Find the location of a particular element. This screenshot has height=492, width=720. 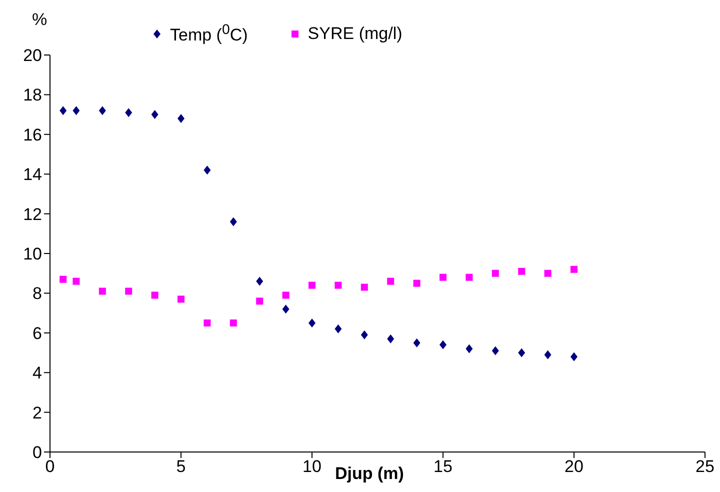

y-tick-label: 6 is located at coordinates (37, 333).